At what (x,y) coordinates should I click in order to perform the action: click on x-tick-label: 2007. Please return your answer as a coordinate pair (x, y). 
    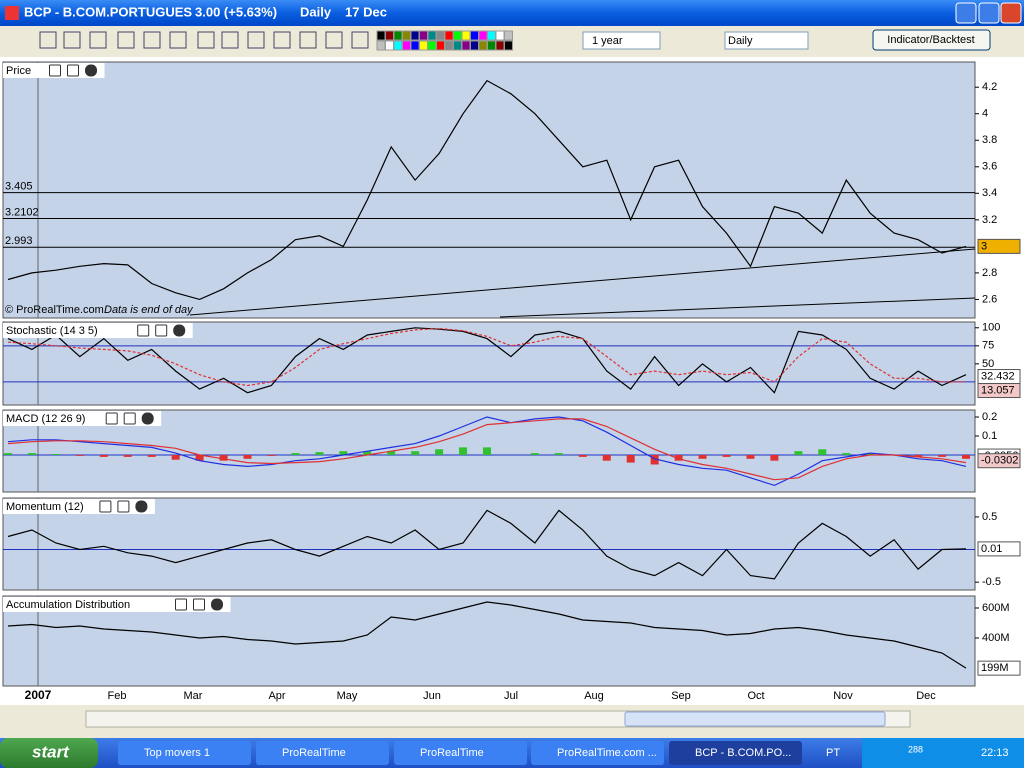
    Looking at the image, I should click on (38, 695).